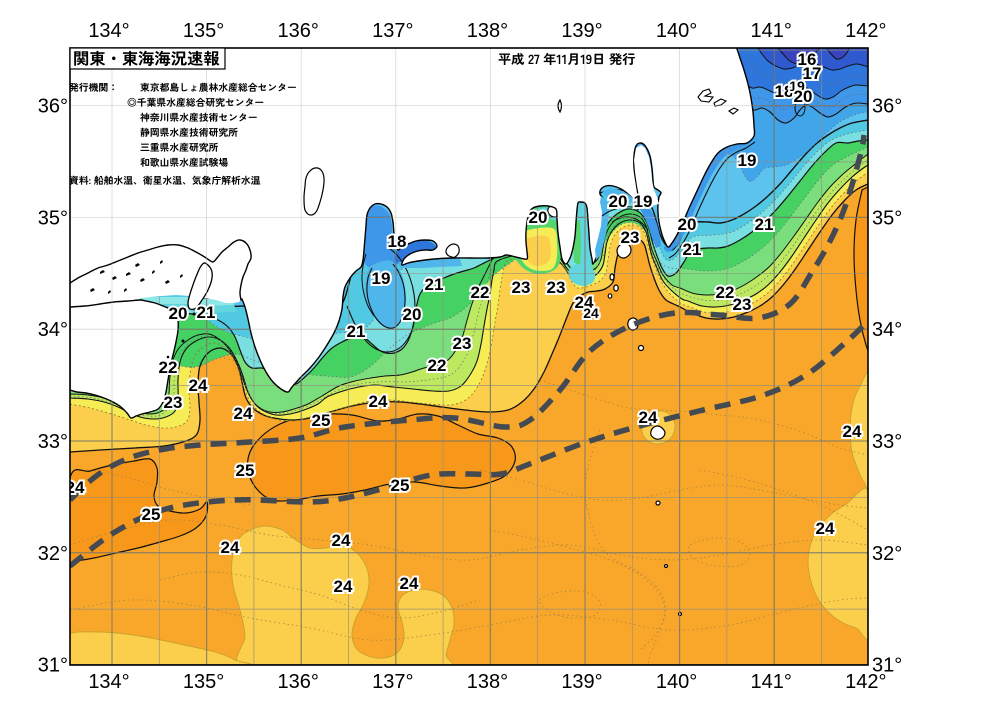 This screenshot has width=1002, height=709. Describe the element at coordinates (807, 59) in the screenshot. I see `svg-text: 16` at that location.